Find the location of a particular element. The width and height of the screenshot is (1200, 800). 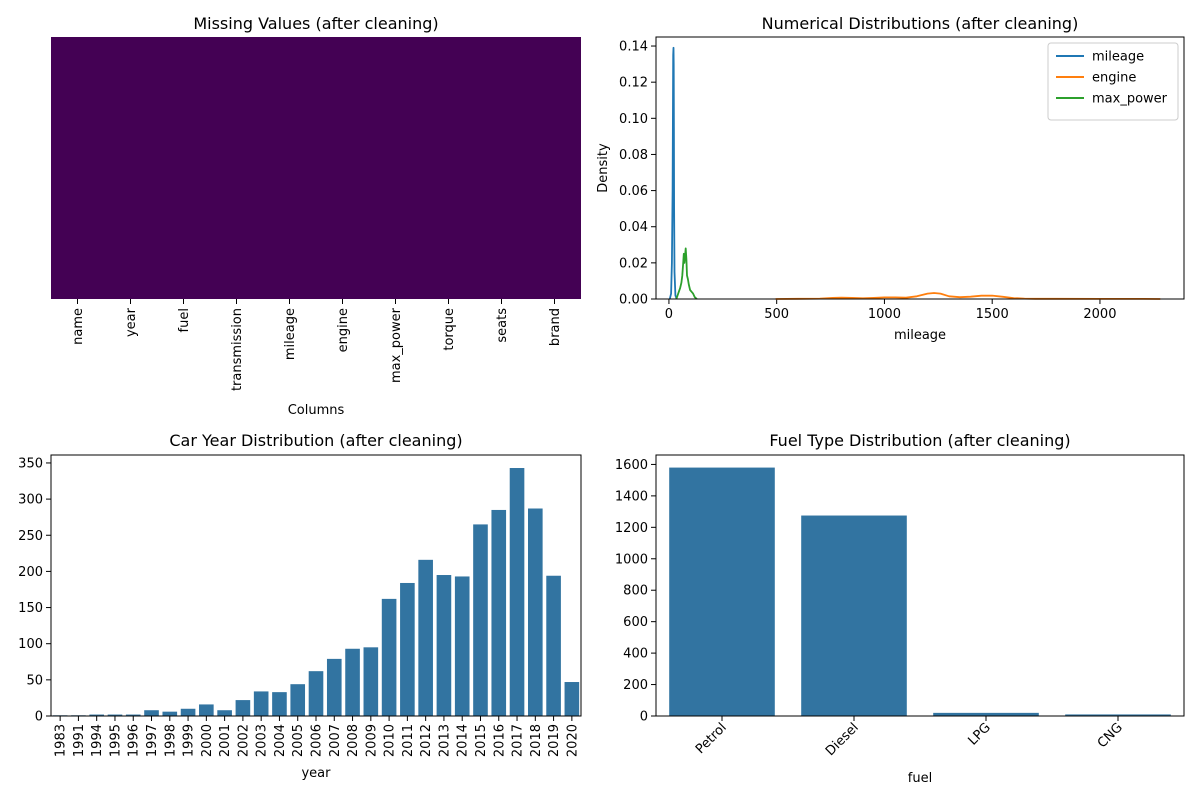

fuel-y-tick-label: 1400 is located at coordinates (631, 496).